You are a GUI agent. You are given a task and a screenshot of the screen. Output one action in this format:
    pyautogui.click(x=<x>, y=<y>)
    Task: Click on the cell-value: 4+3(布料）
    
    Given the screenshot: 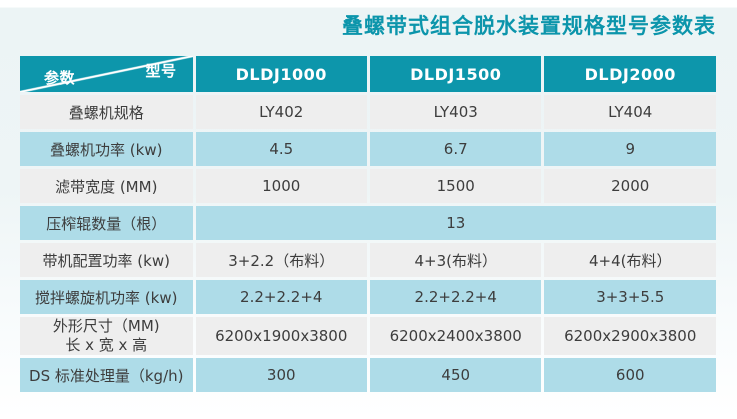 What is the action you would take?
    pyautogui.click(x=455, y=260)
    